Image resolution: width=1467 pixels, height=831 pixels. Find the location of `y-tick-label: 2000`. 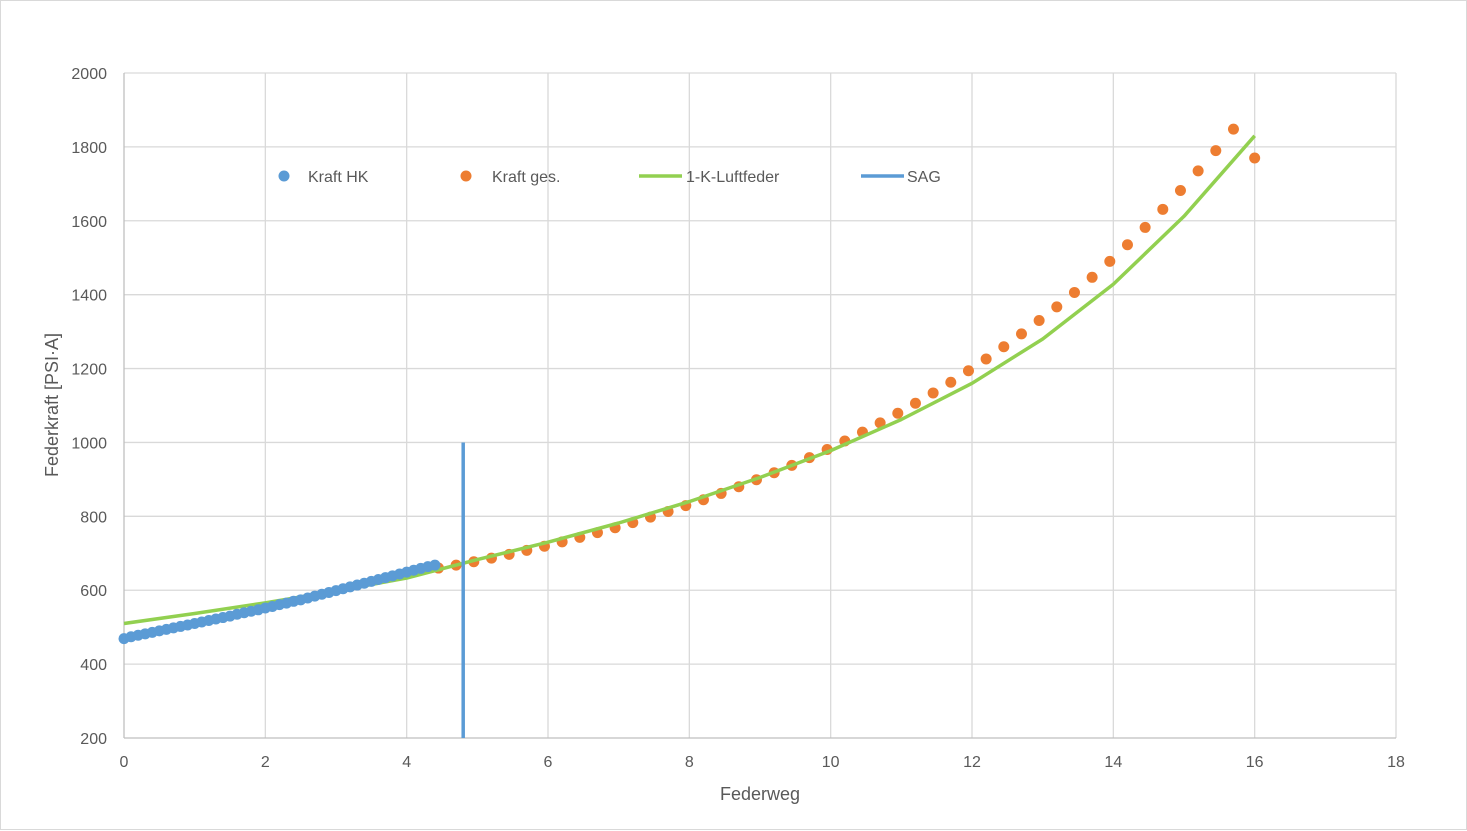

y-tick-label: 2000 is located at coordinates (89, 74).